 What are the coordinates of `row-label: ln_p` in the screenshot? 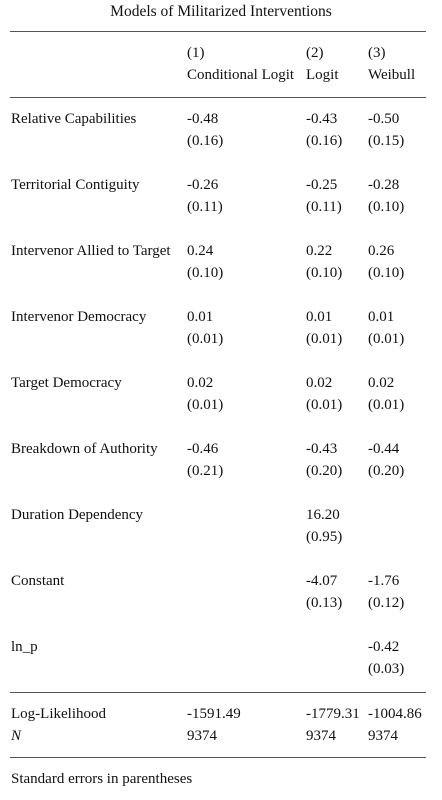 It's located at (24, 647).